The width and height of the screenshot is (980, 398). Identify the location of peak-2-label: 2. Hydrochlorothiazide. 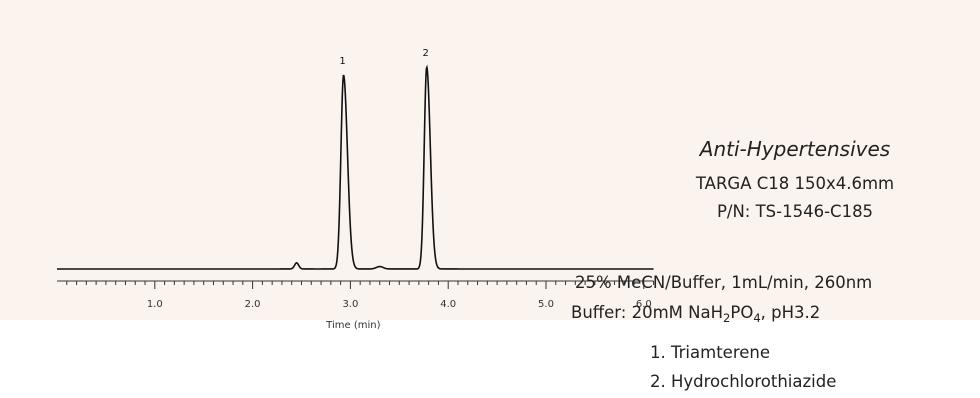
(743, 381).